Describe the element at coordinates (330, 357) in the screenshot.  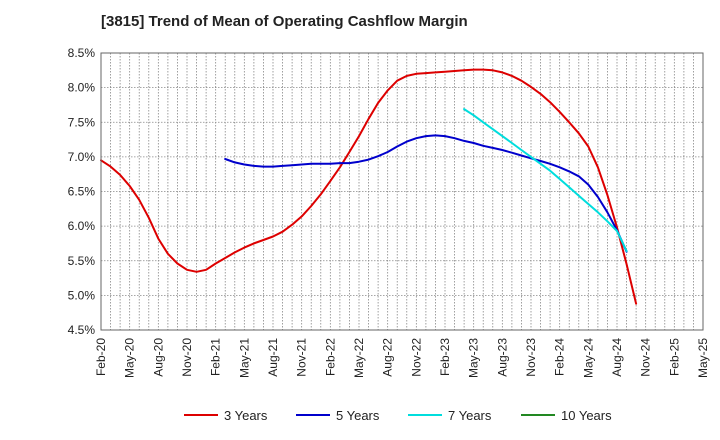
I see `x-tick-label: Feb-22` at that location.